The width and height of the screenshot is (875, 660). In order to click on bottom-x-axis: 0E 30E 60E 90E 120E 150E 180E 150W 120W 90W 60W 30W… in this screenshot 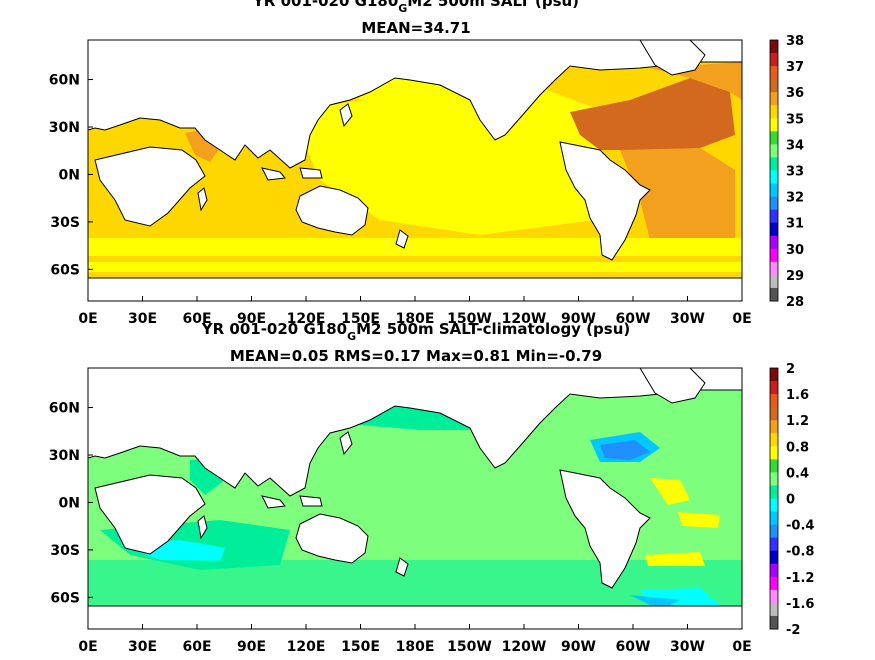, I will do `click(415, 639)`.